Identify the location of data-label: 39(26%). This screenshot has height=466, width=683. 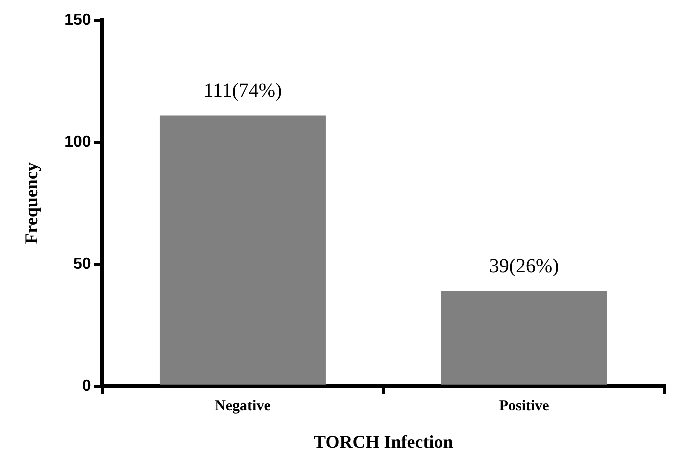
(524, 267).